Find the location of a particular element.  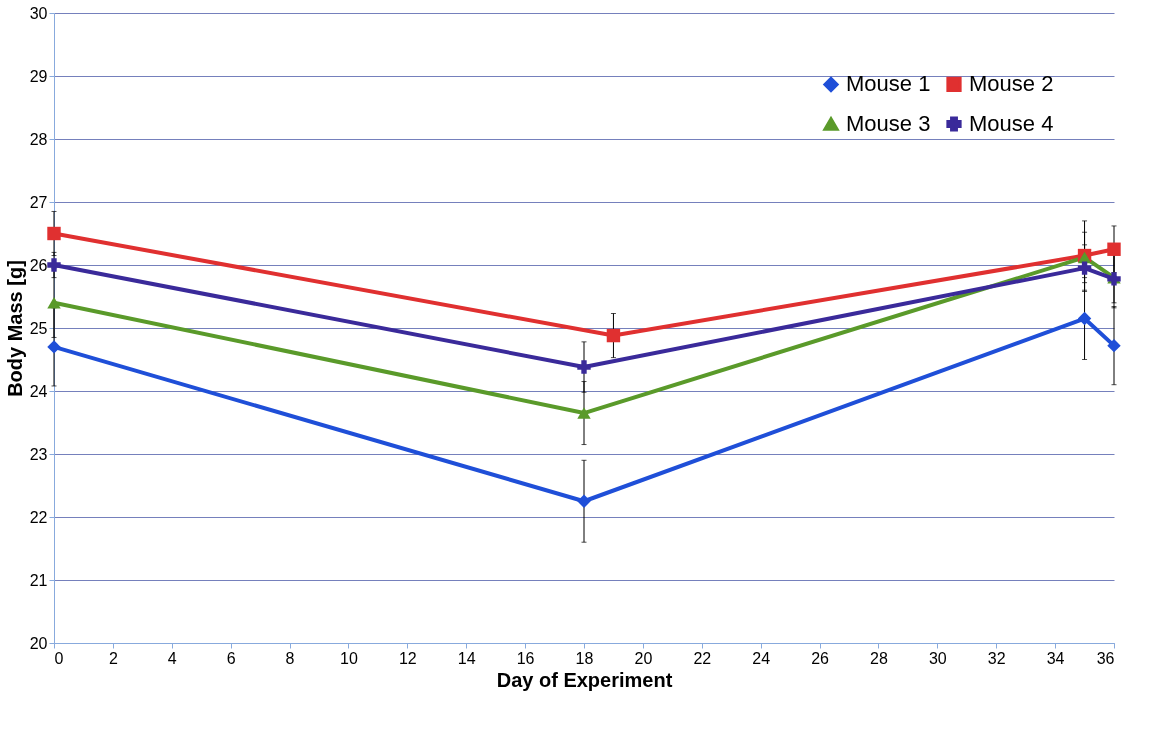

y-tick-label: 20 is located at coordinates (38, 643).